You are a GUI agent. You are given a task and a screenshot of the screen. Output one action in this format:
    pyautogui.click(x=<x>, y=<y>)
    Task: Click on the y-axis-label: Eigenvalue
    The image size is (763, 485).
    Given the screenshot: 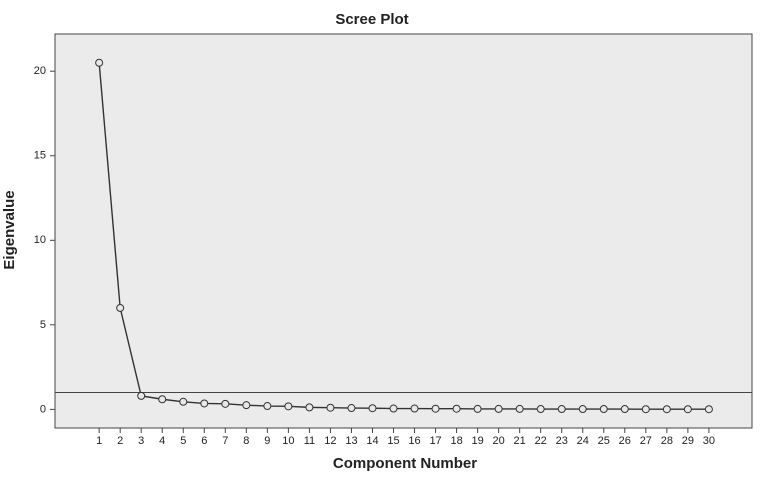 What is the action you would take?
    pyautogui.click(x=9, y=229)
    